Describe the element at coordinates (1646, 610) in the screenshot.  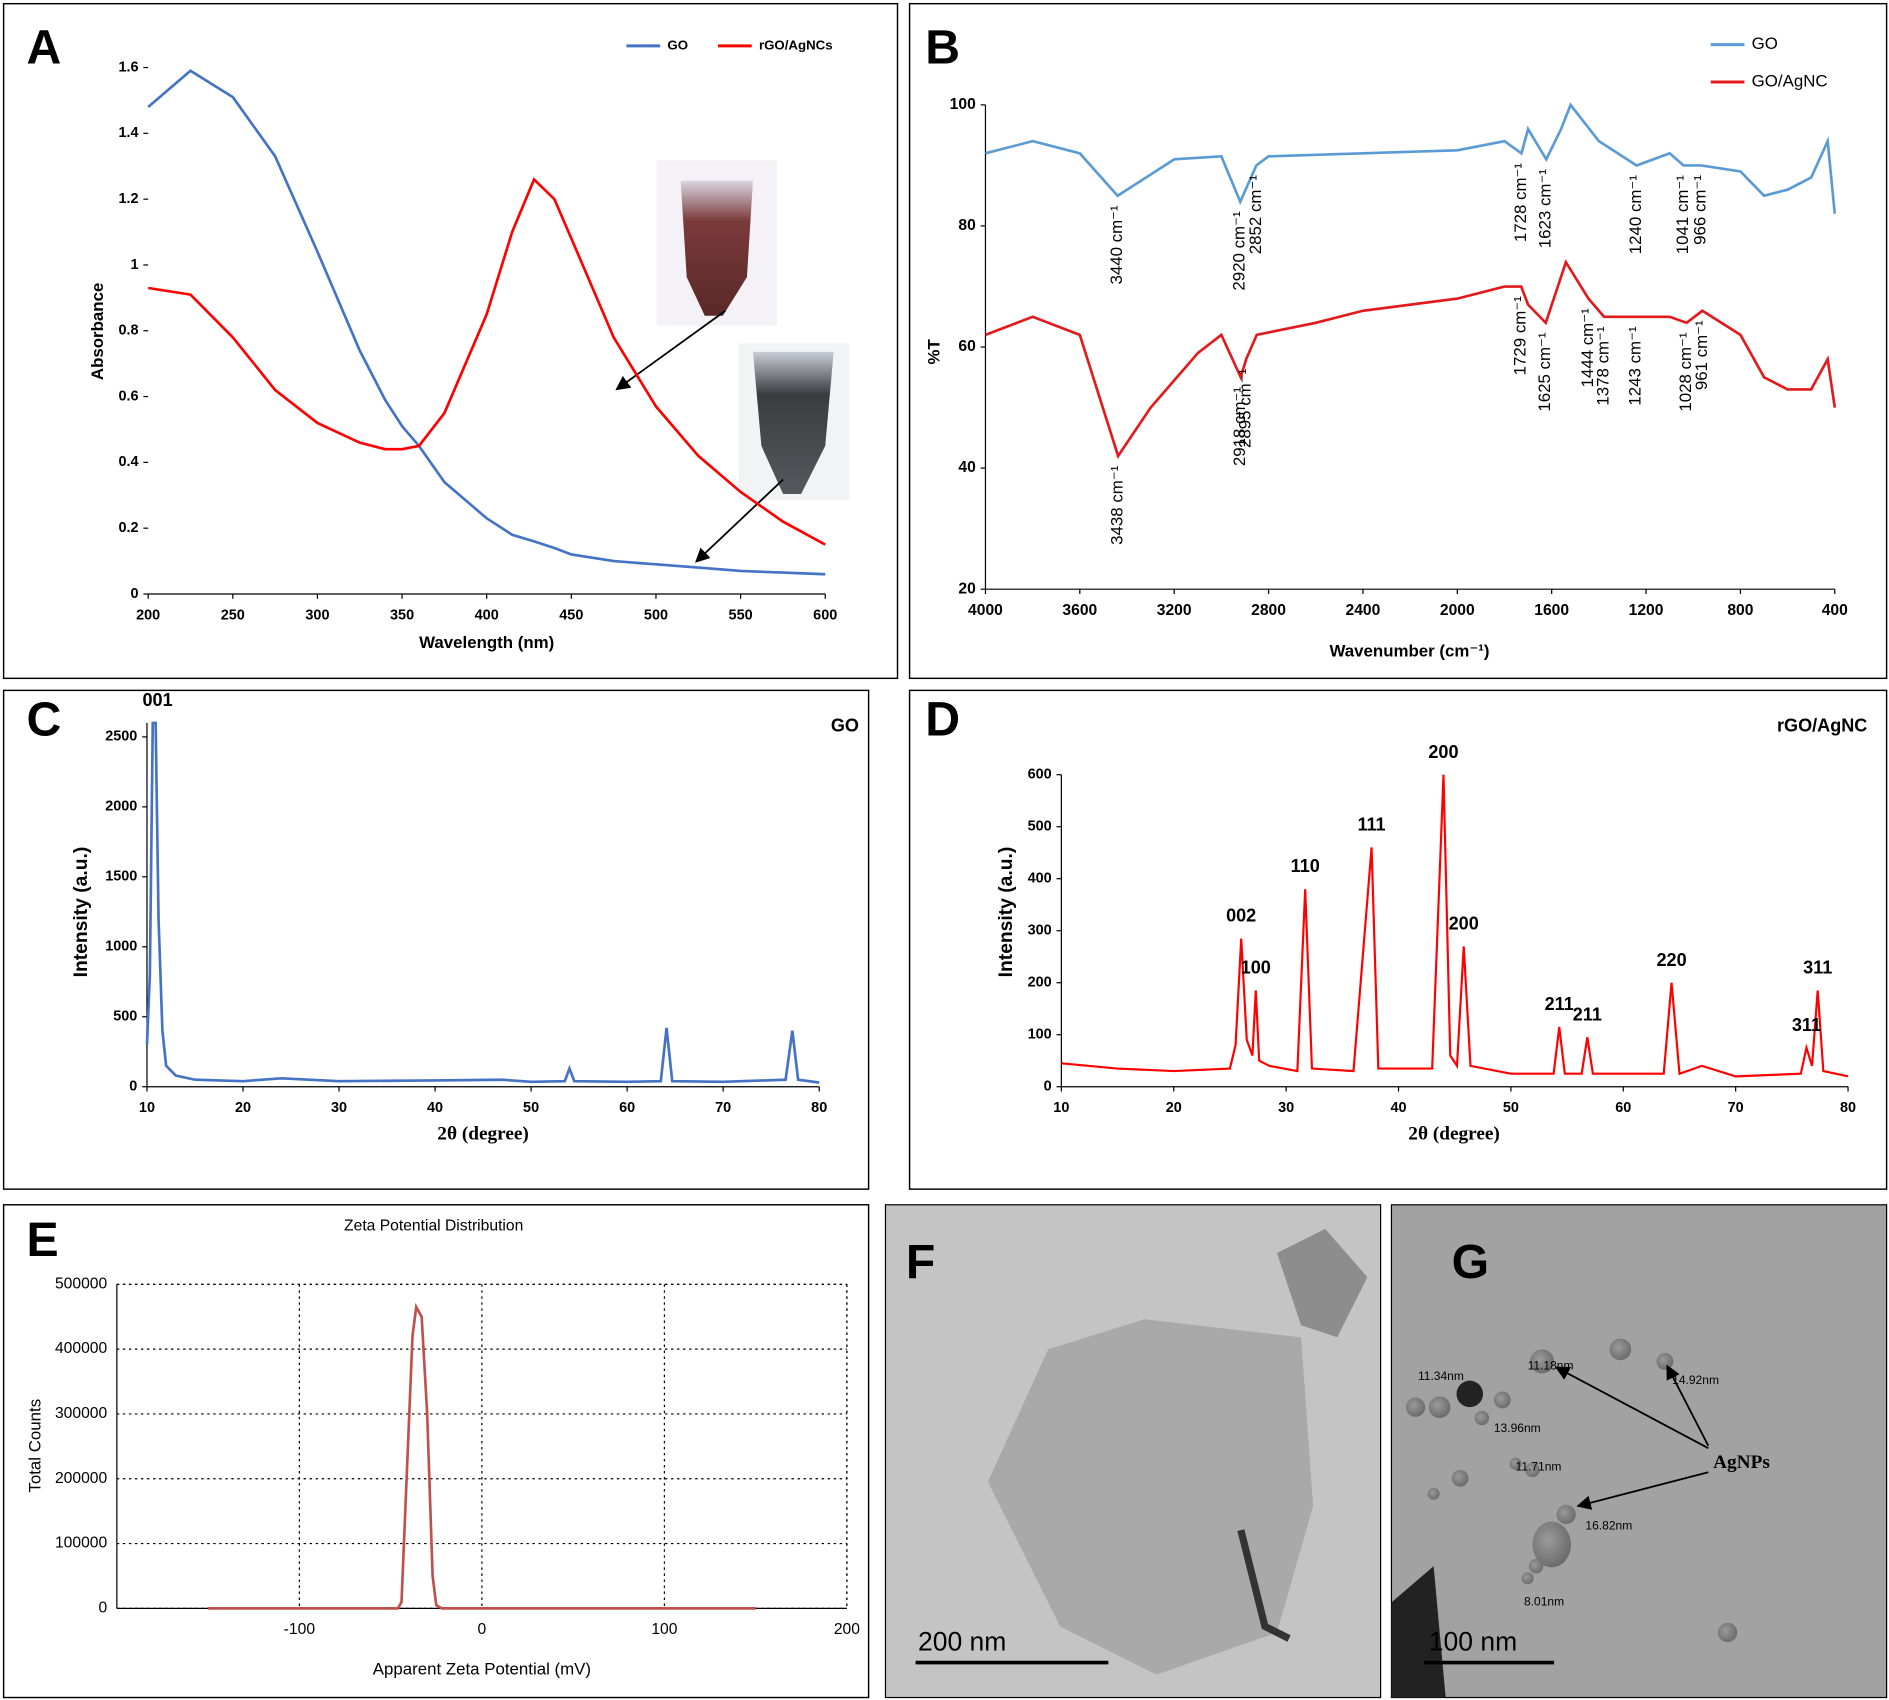
I see `x-tick-label: 1200` at that location.